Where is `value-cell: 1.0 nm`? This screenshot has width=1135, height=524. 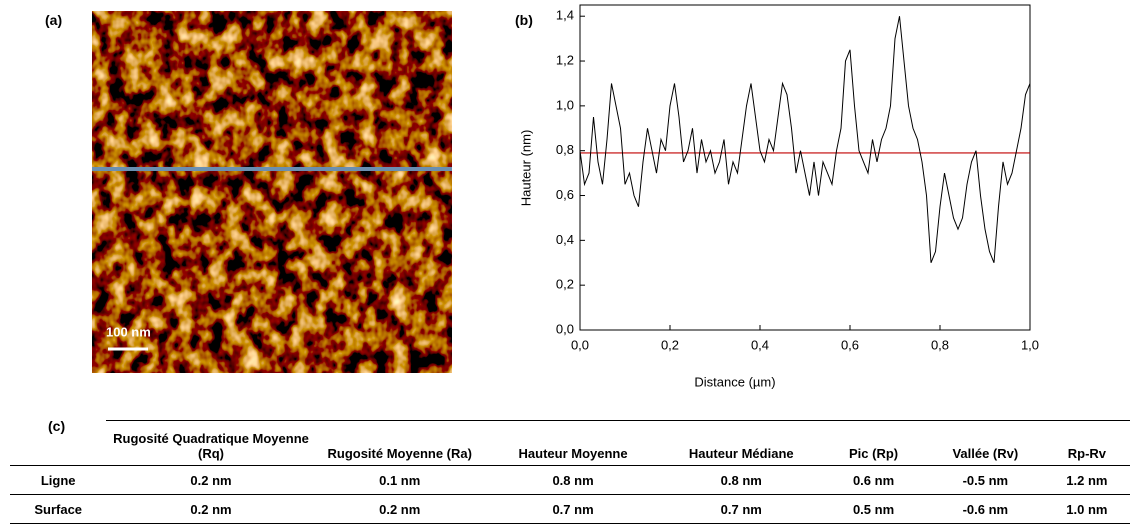
value-cell: 1.0 nm is located at coordinates (1086, 509).